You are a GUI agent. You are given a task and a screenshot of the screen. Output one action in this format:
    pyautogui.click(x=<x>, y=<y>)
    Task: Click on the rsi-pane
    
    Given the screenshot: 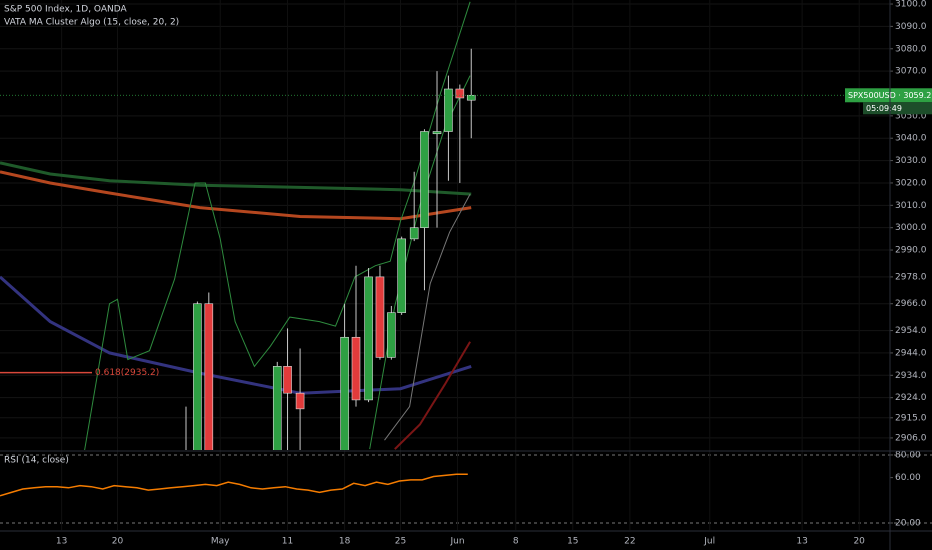 What is the action you would take?
    pyautogui.click(x=234, y=485)
    